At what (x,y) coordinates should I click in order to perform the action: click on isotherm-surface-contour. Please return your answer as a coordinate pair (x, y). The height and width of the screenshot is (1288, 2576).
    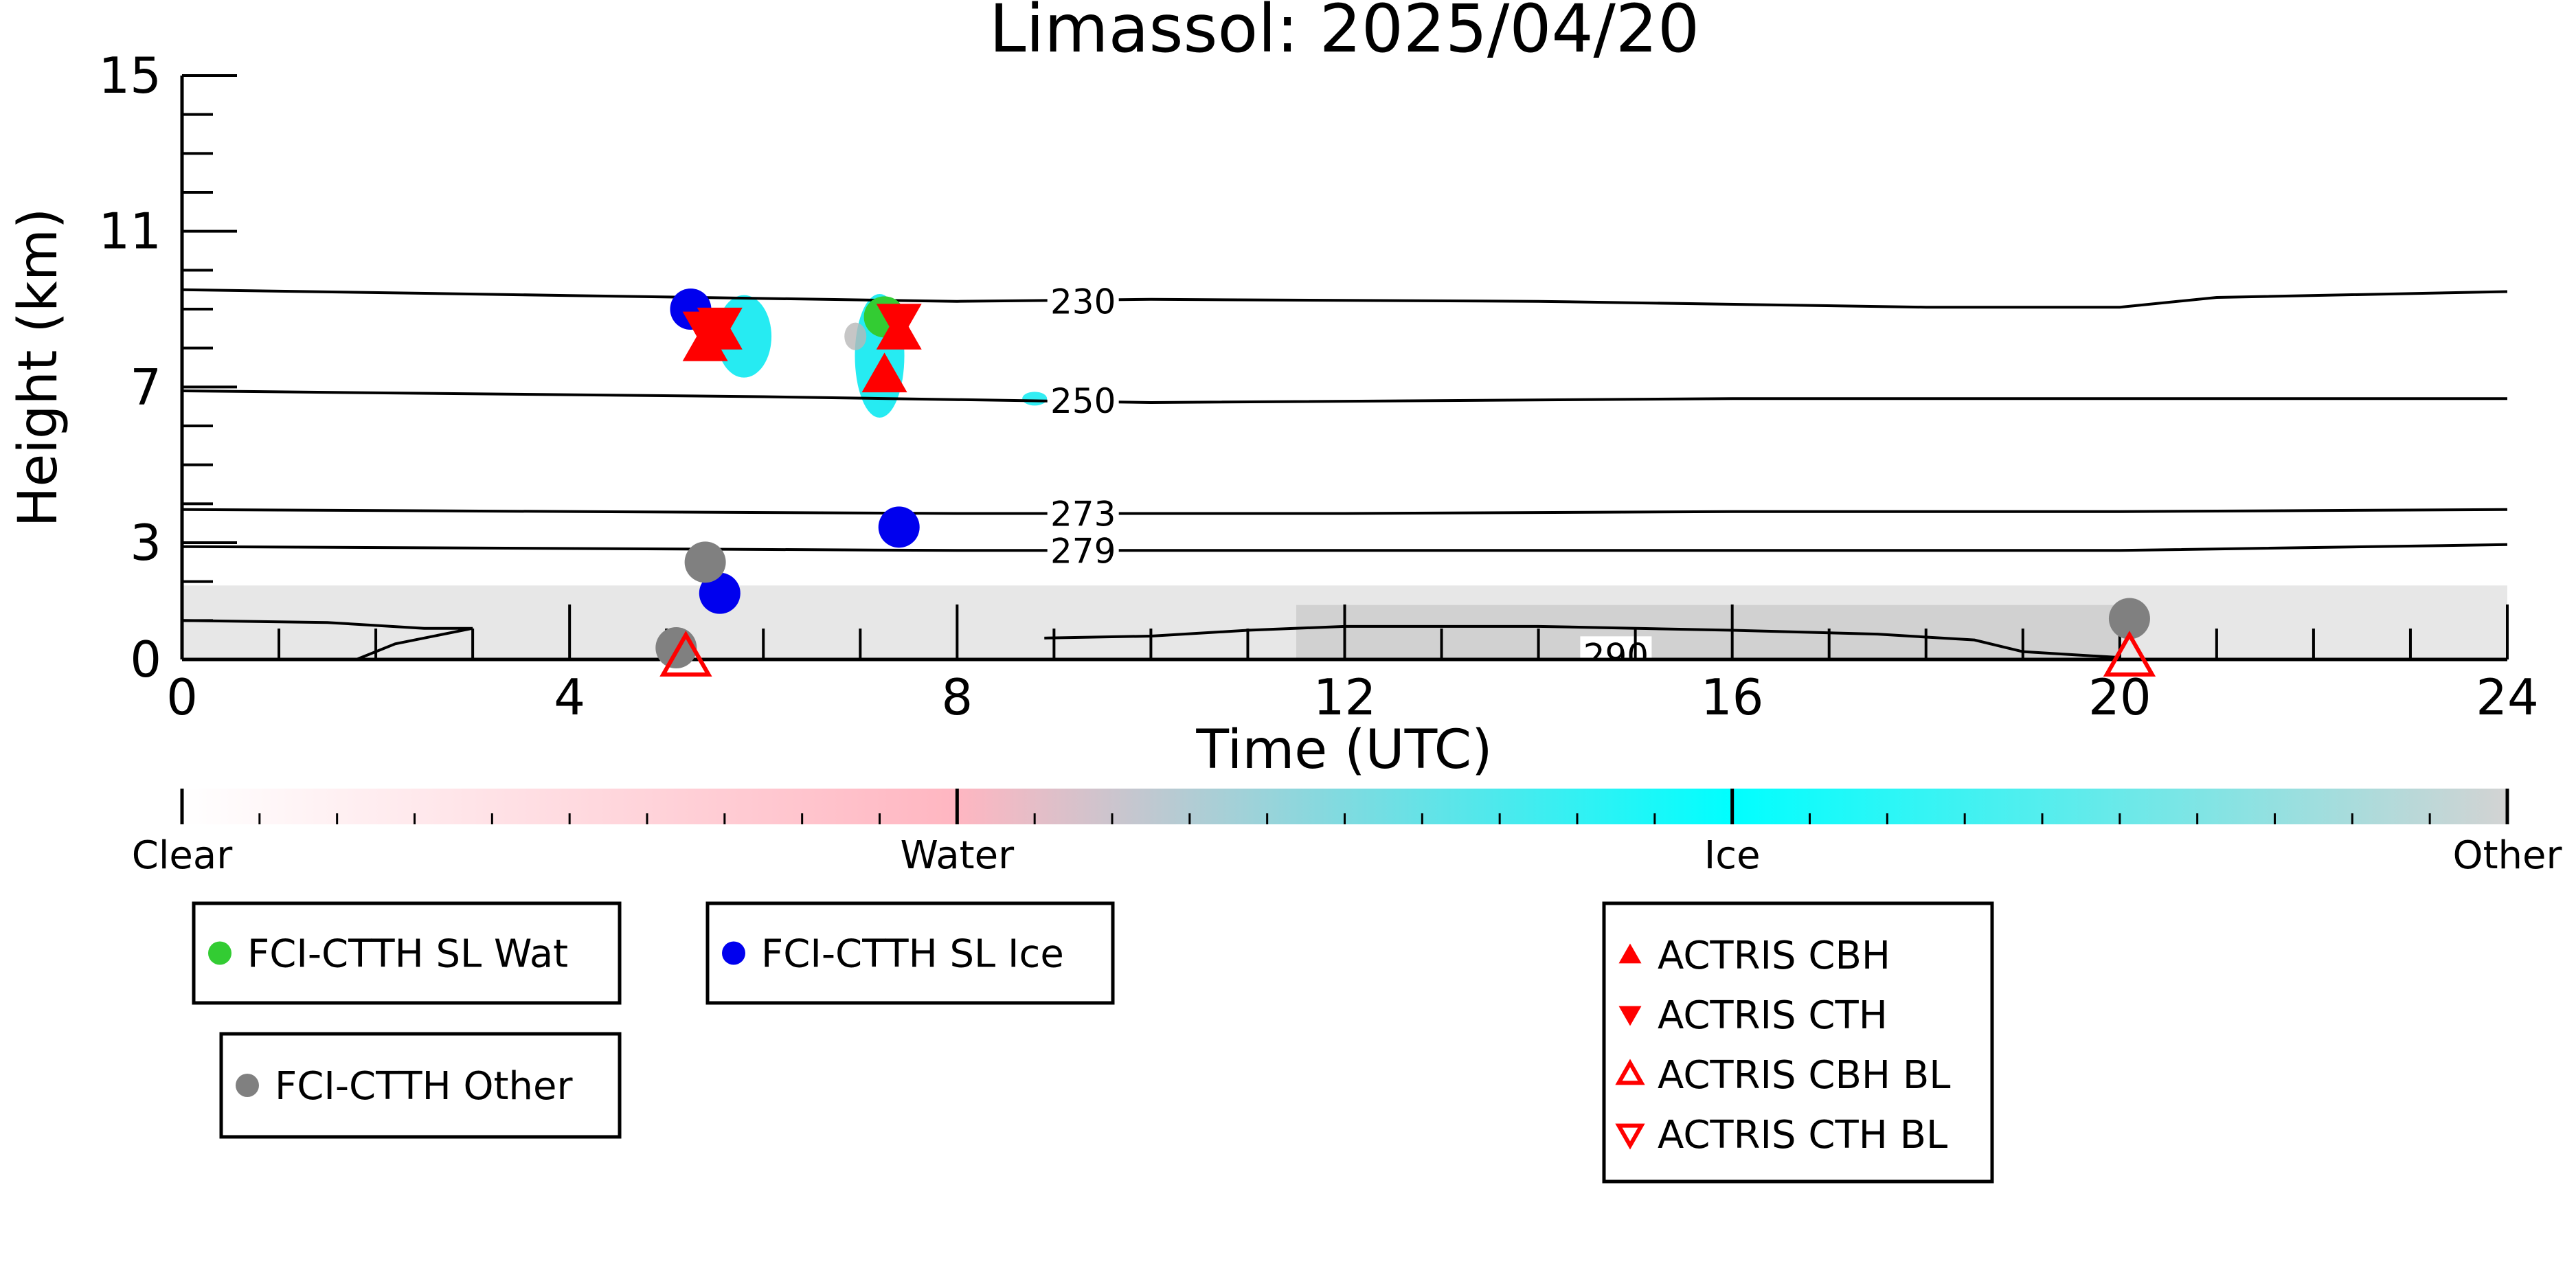
    Looking at the image, I should click on (1582, 641).